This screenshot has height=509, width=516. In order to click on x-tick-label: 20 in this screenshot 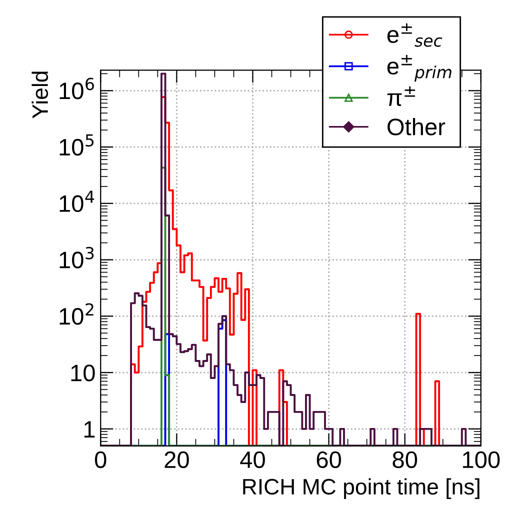, I will do `click(176, 459)`.